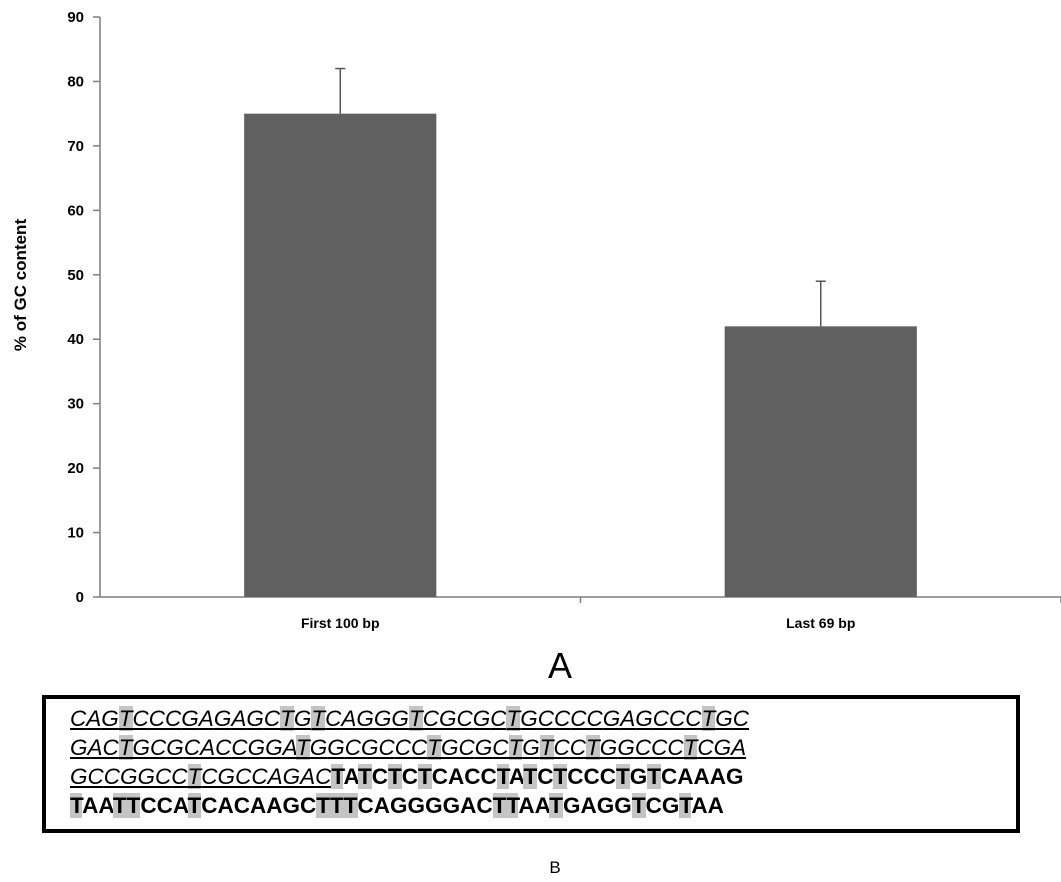 The height and width of the screenshot is (882, 1061). Describe the element at coordinates (75, 146) in the screenshot. I see `y-tick-label: 70` at that location.